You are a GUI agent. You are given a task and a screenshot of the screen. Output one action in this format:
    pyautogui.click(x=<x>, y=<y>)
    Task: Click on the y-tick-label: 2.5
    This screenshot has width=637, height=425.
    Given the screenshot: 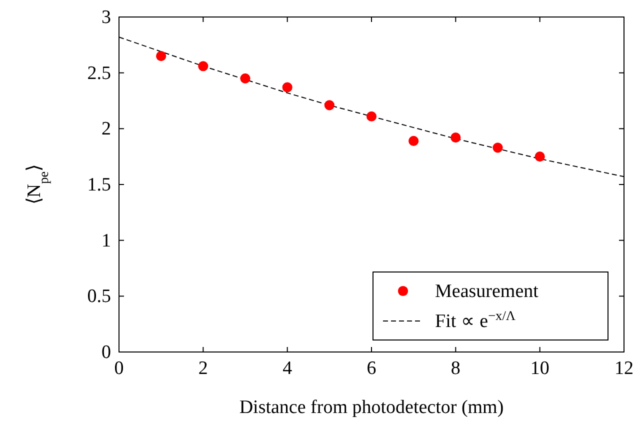 What is the action you would take?
    pyautogui.click(x=99, y=73)
    